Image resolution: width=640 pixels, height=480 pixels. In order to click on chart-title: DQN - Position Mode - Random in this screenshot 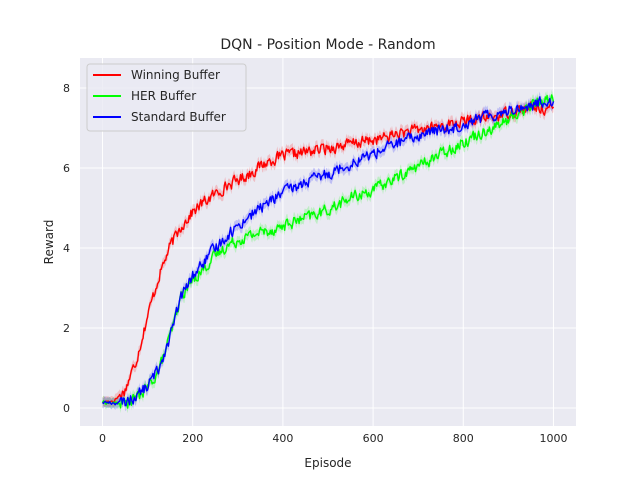, I will do `click(327, 45)`.